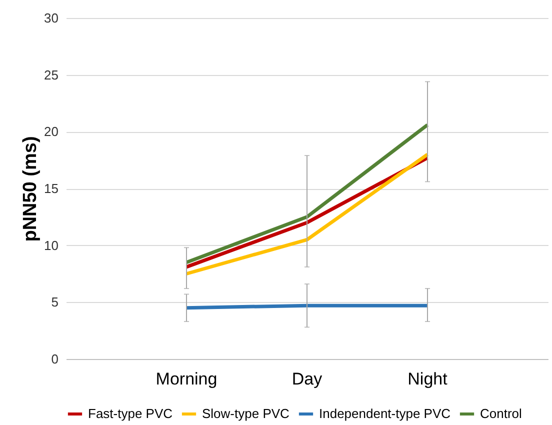  Describe the element at coordinates (246, 413) in the screenshot. I see `legend-label: Slow-type PVC` at that location.